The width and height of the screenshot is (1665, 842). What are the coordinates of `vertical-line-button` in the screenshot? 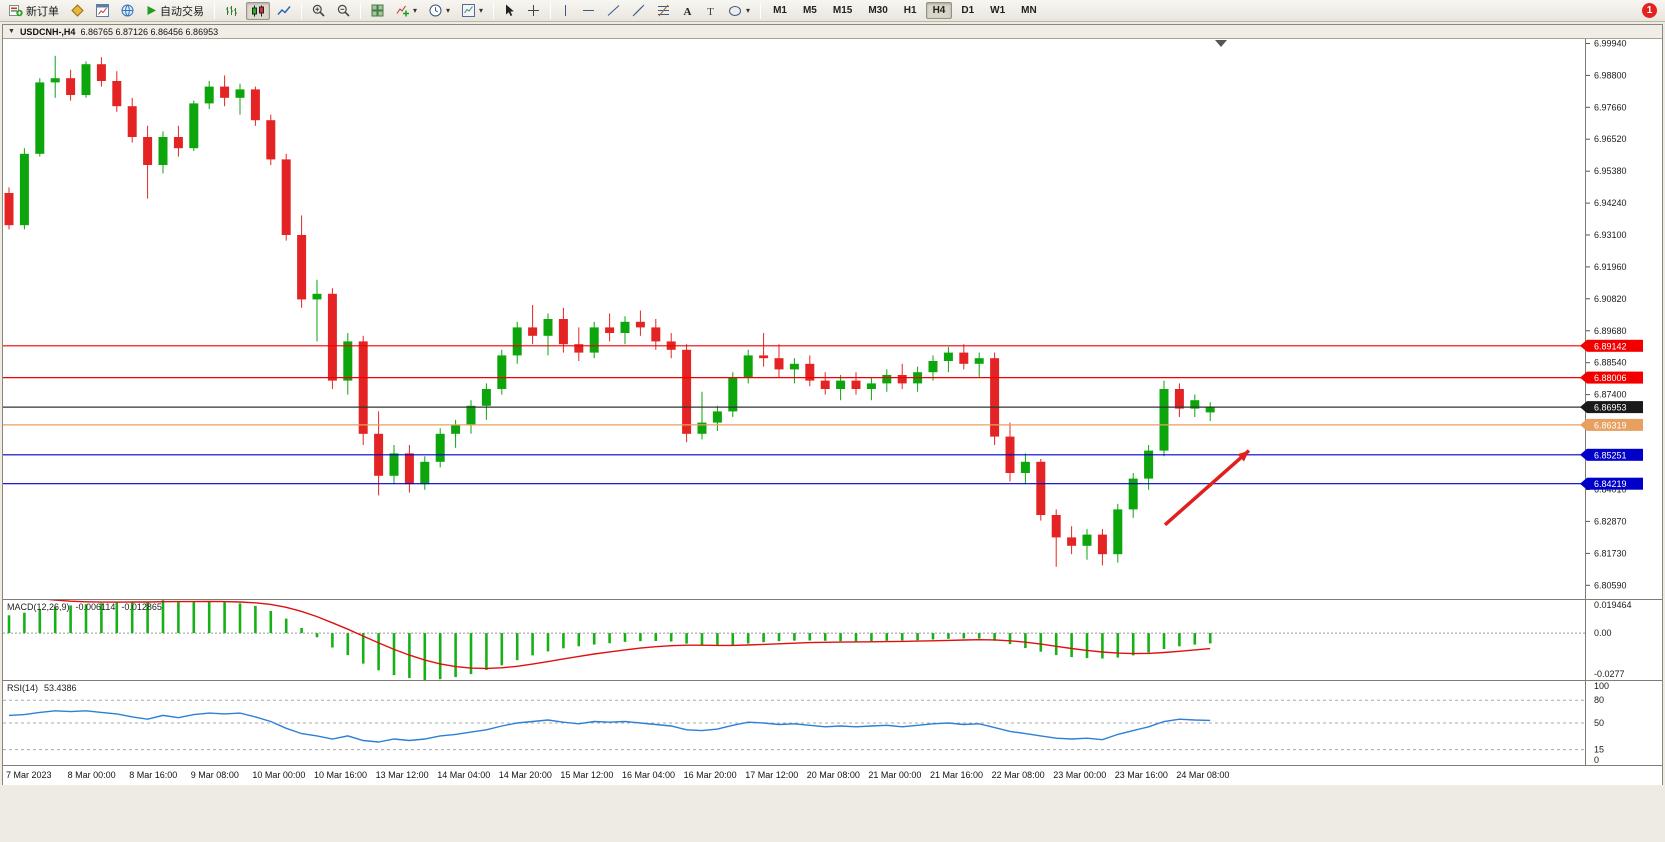 It's located at (565, 11).